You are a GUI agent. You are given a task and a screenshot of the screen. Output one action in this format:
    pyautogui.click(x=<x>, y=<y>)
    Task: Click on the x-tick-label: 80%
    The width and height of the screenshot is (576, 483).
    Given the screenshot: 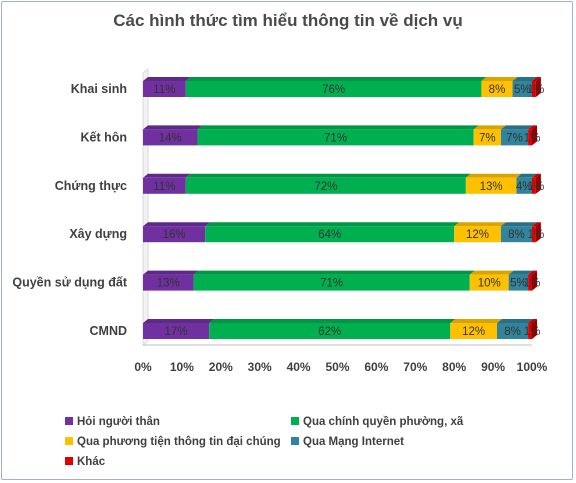 What is the action you would take?
    pyautogui.click(x=454, y=367)
    